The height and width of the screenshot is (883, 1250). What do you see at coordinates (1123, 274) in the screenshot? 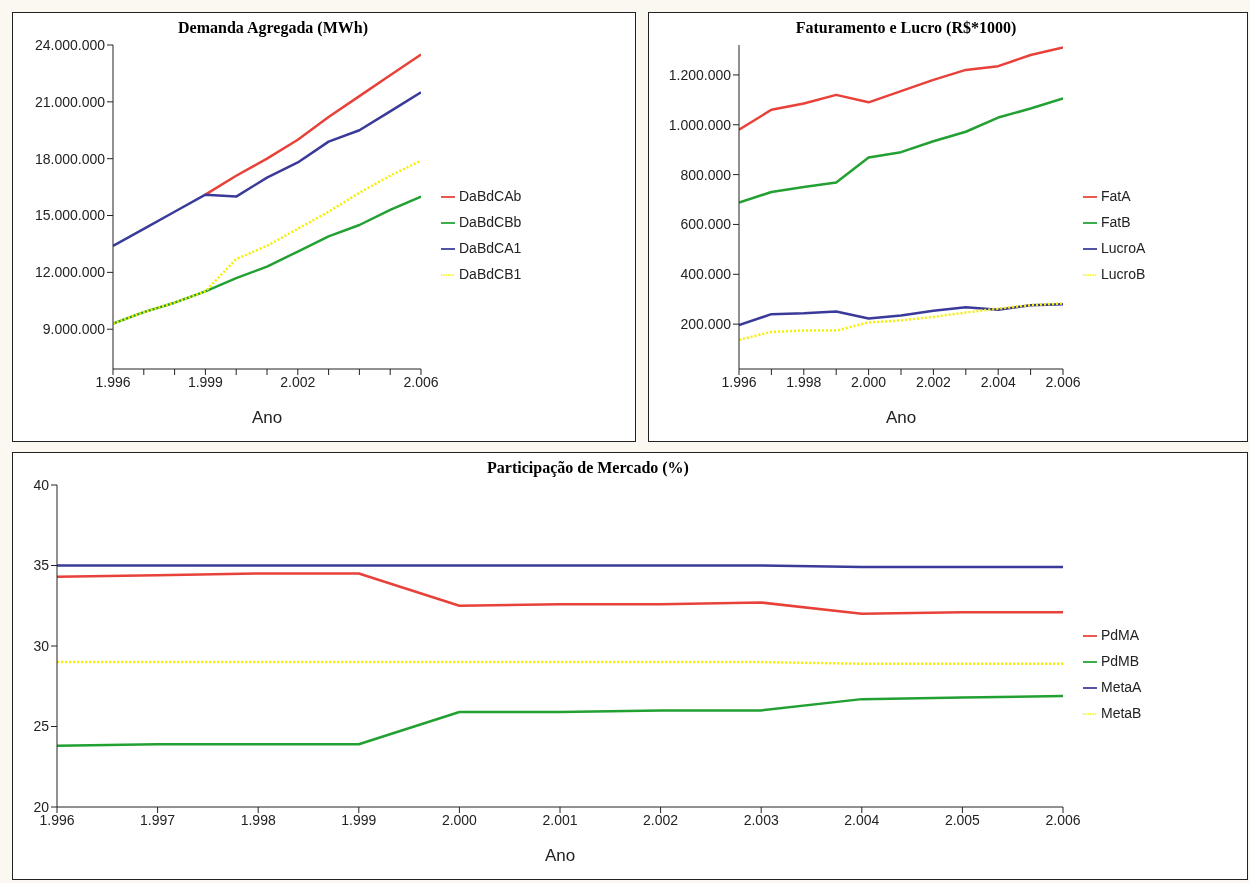
I see `legend-label: LucroB` at bounding box center [1123, 274].